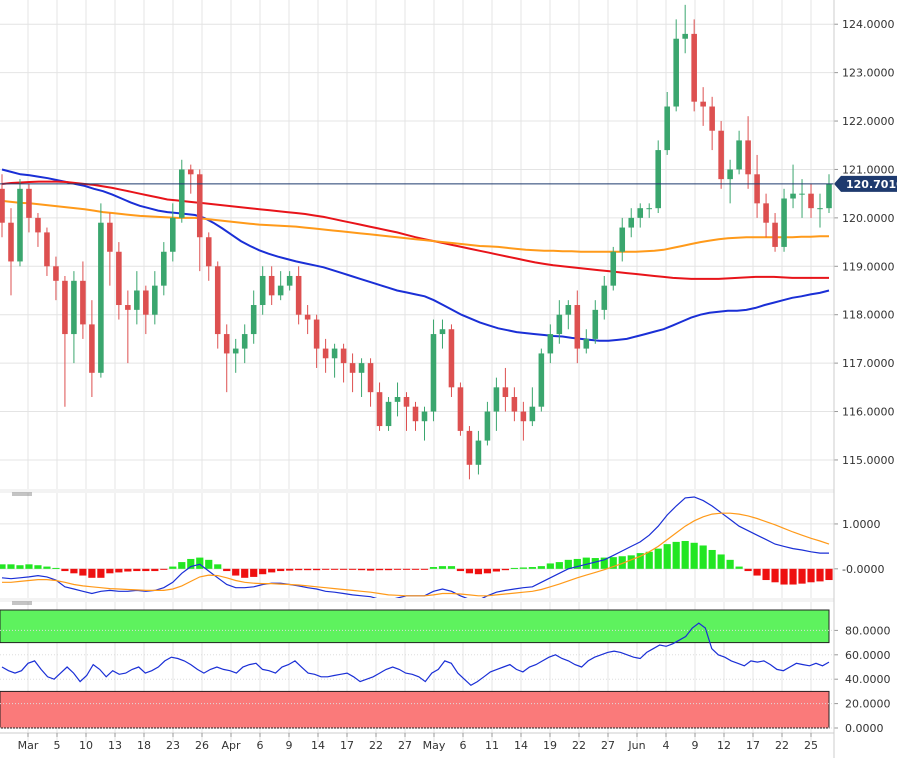  I want to click on time-tick-label: 5, so click(57, 745).